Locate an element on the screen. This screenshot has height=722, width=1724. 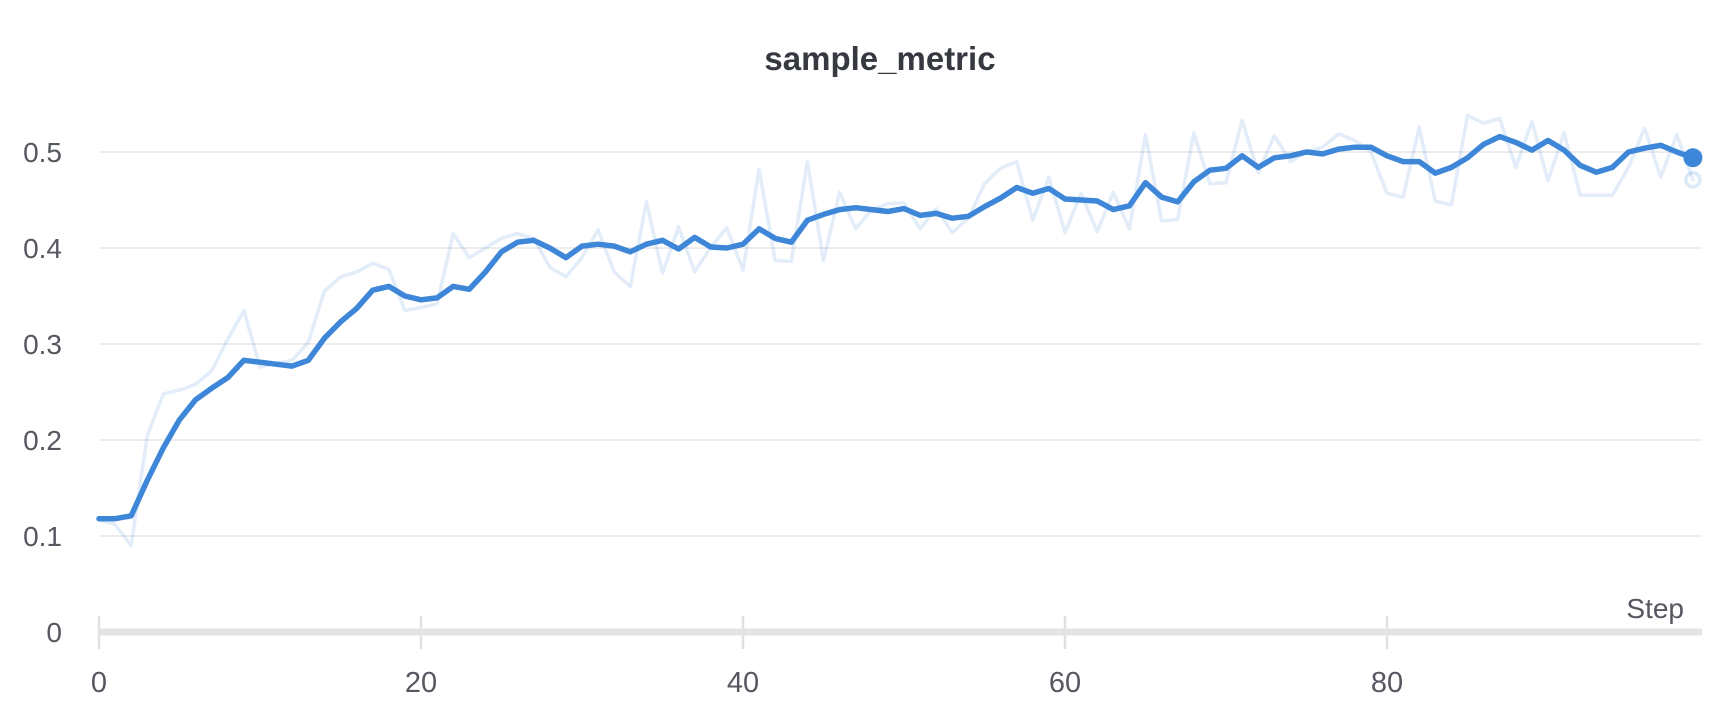
x-tick-0: 0 is located at coordinates (99, 683).